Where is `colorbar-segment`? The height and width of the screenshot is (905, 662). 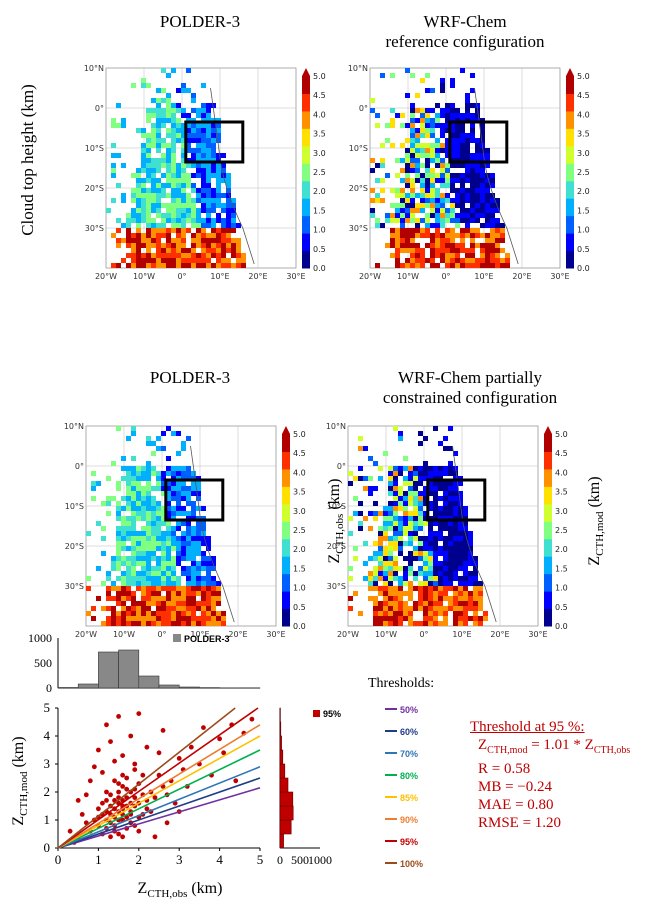
colorbar-segment is located at coordinates (306, 259).